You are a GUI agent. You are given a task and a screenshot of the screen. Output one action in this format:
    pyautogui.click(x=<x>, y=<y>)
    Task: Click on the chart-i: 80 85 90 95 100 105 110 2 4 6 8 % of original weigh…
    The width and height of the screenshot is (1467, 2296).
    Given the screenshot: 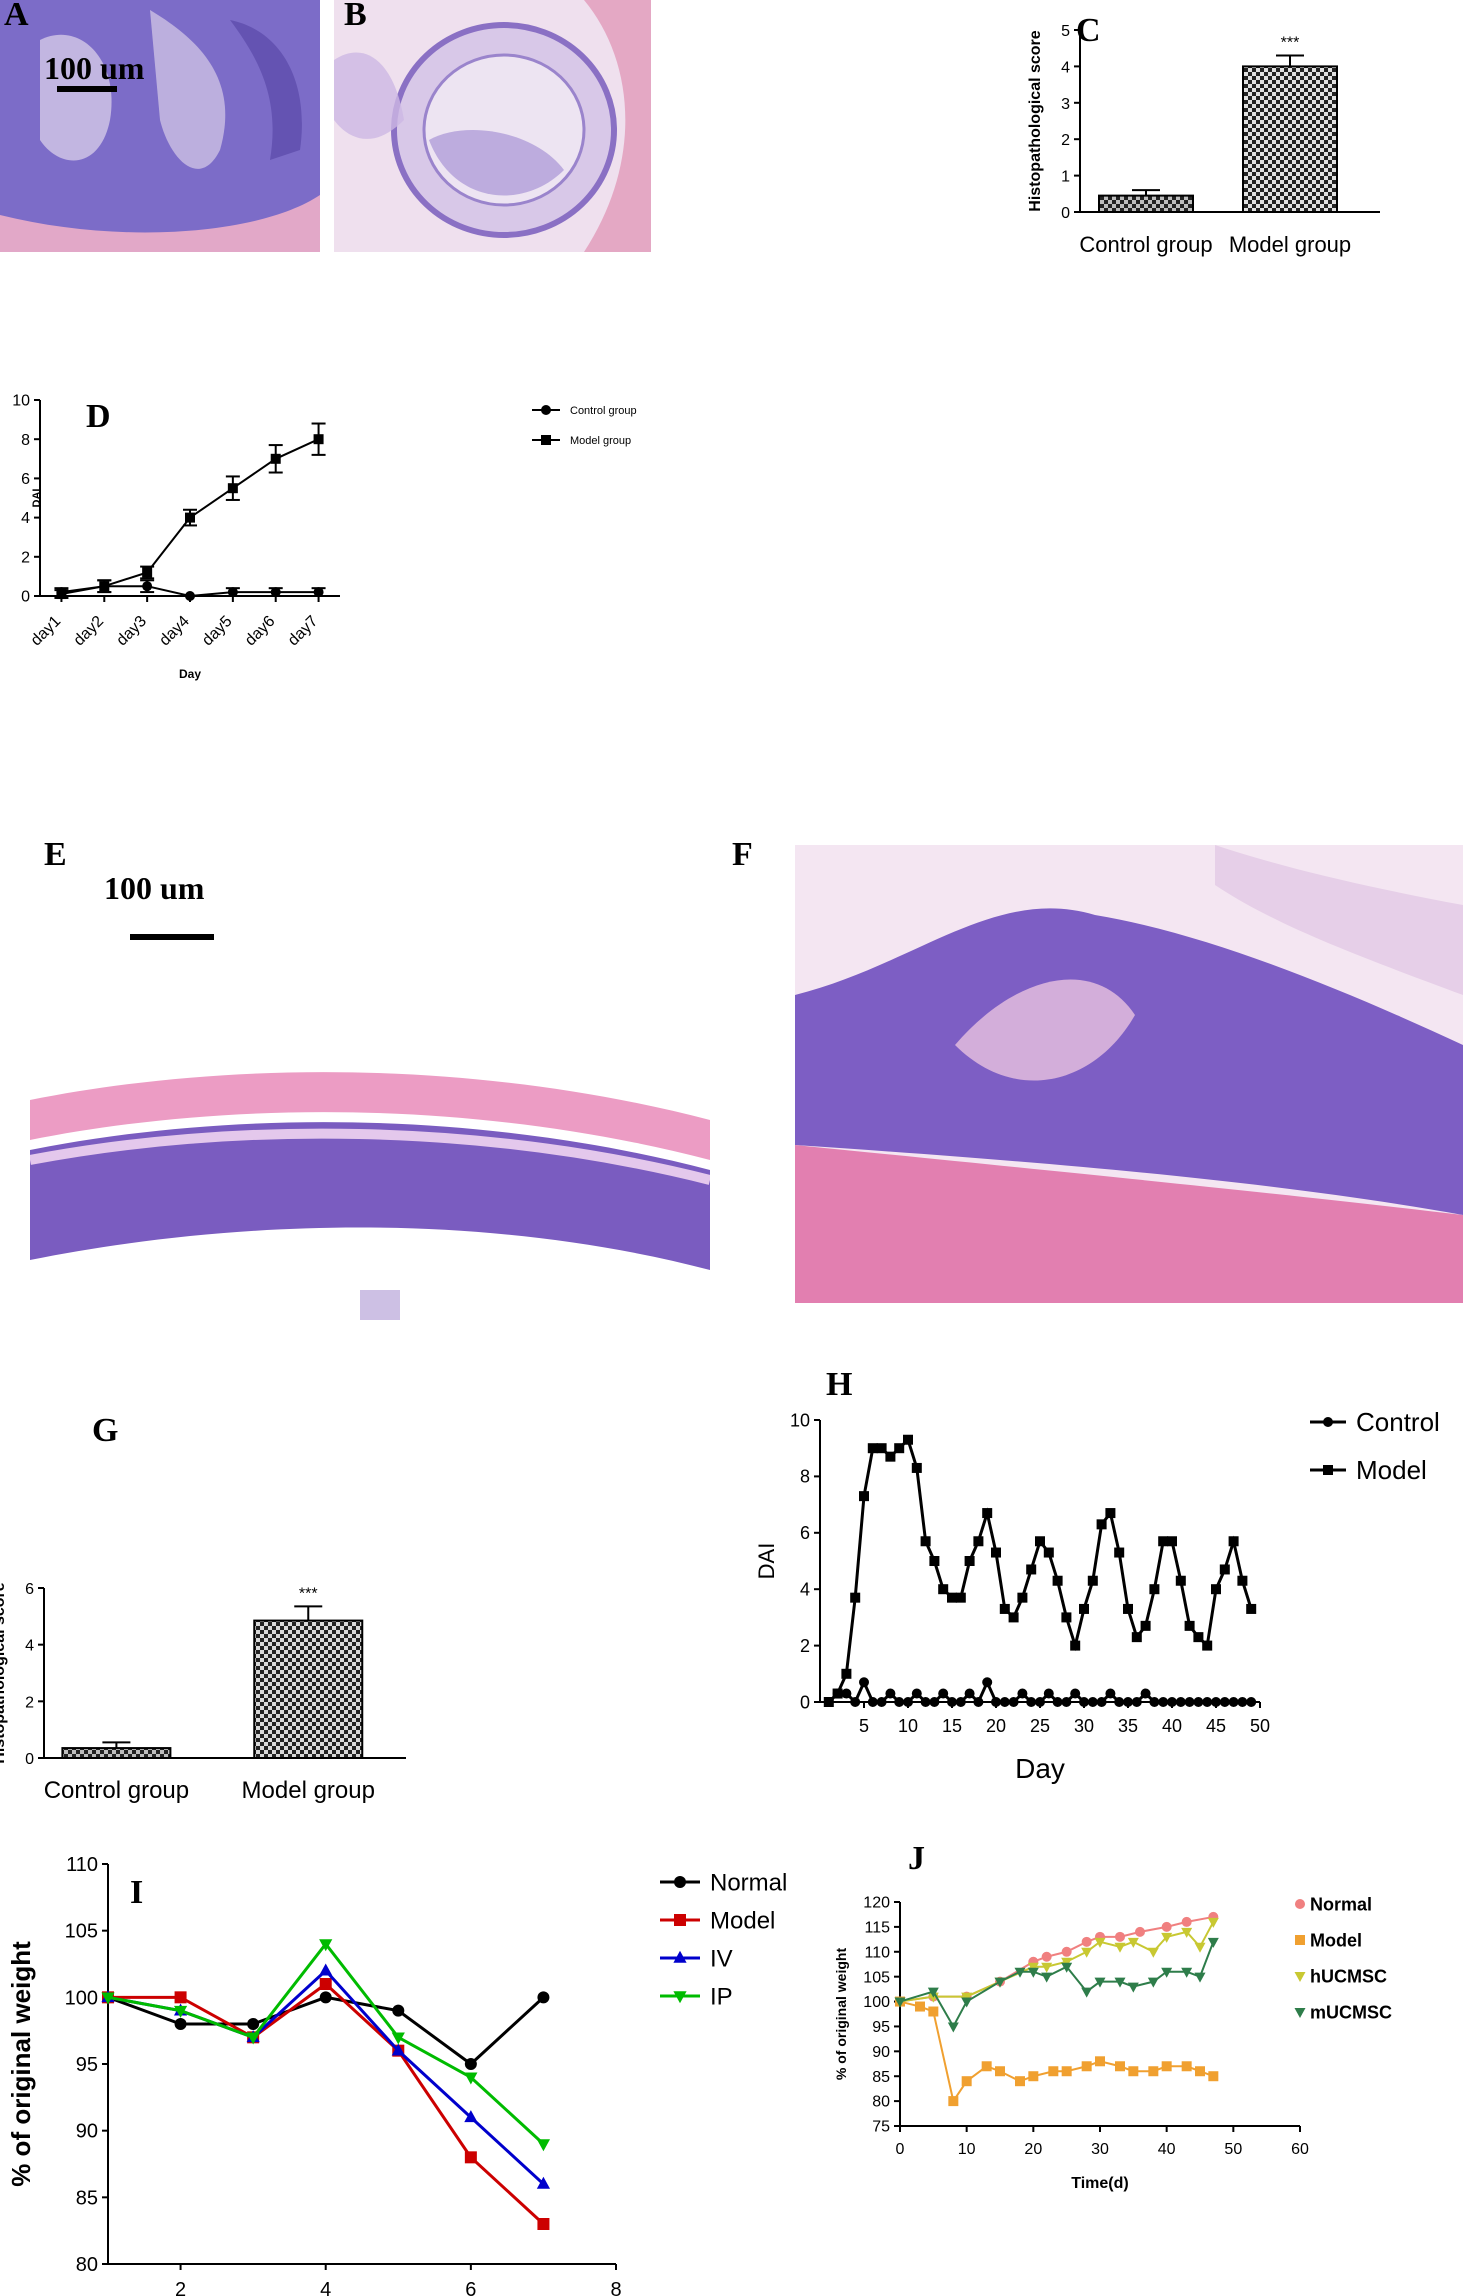 What is the action you would take?
    pyautogui.click(x=396, y=2075)
    